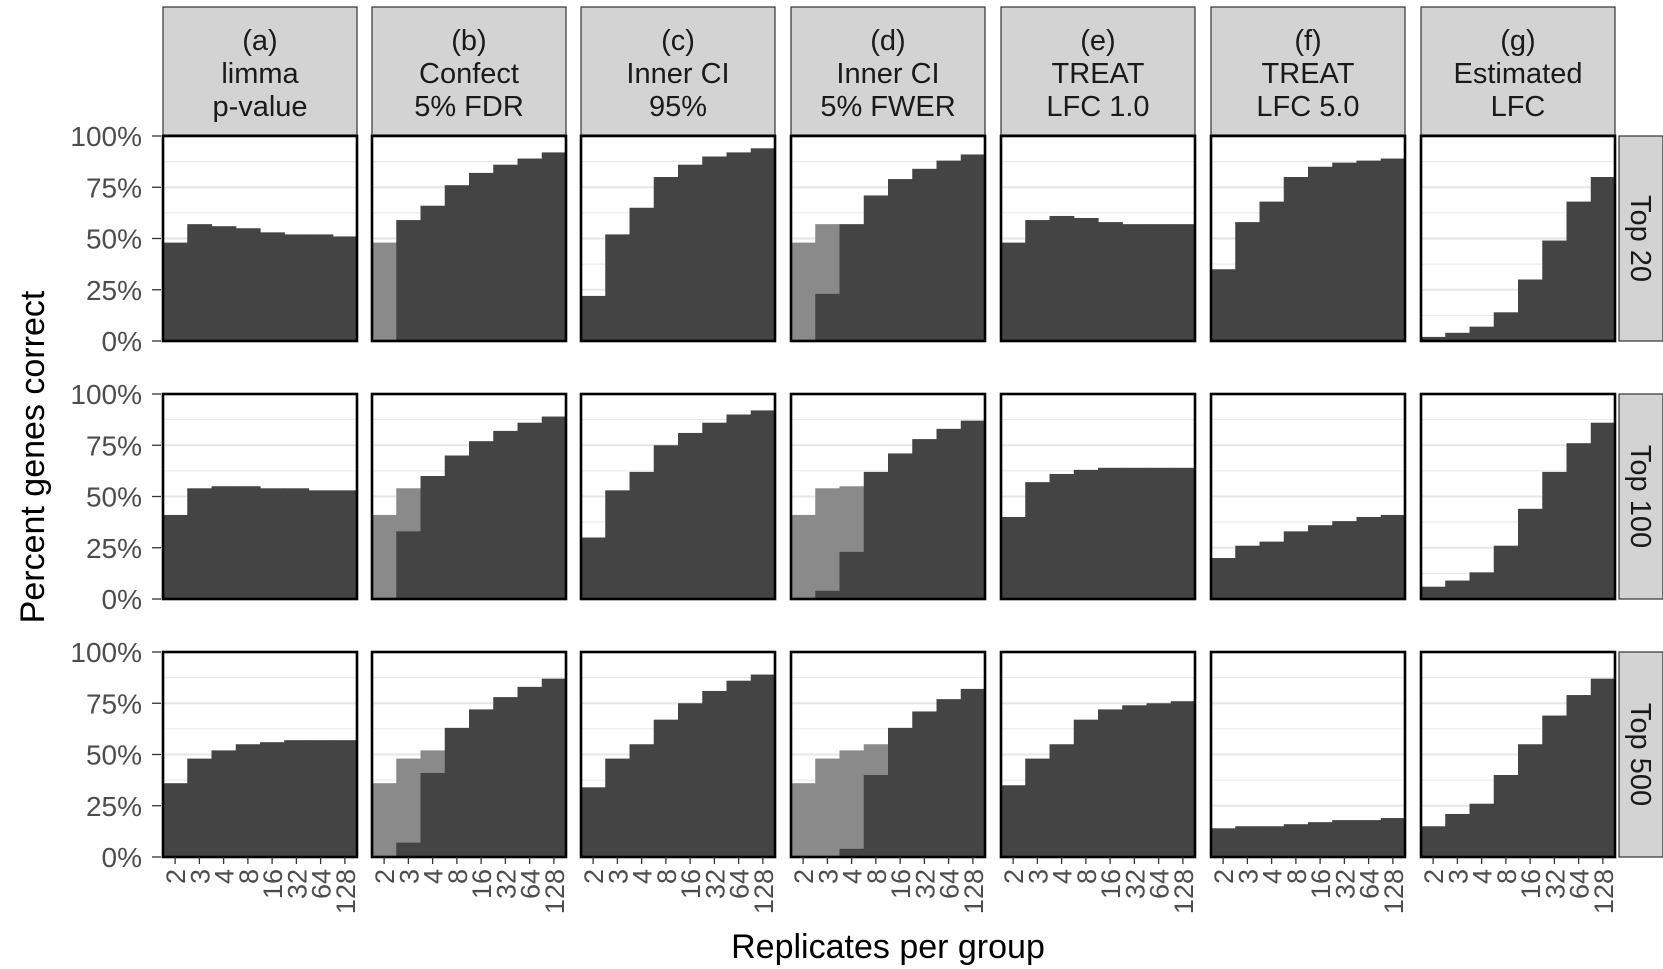 The height and width of the screenshot is (969, 1663). Describe the element at coordinates (1604, 891) in the screenshot. I see `x-tick-label: 128` at that location.